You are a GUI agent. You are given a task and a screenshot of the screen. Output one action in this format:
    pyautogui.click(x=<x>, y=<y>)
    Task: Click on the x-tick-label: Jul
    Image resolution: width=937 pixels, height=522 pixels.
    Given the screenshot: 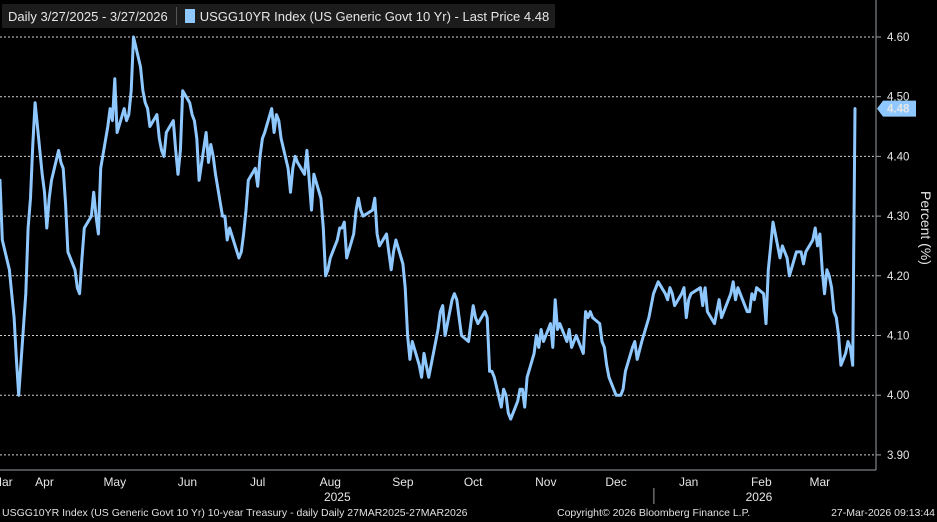 What is the action you would take?
    pyautogui.click(x=257, y=482)
    